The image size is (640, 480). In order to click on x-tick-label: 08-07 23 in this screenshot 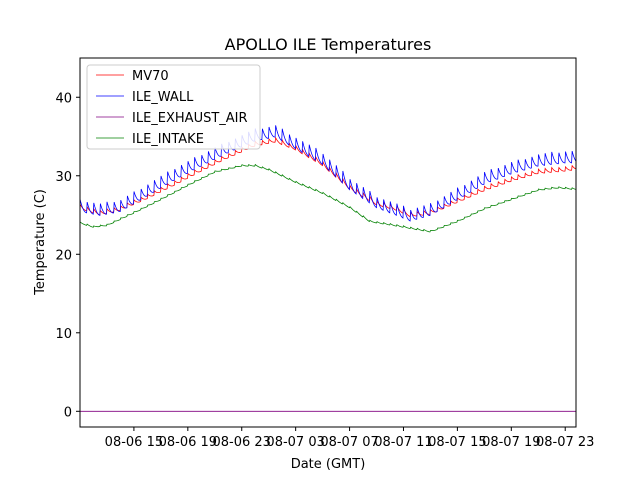, I will do `click(565, 442)`.